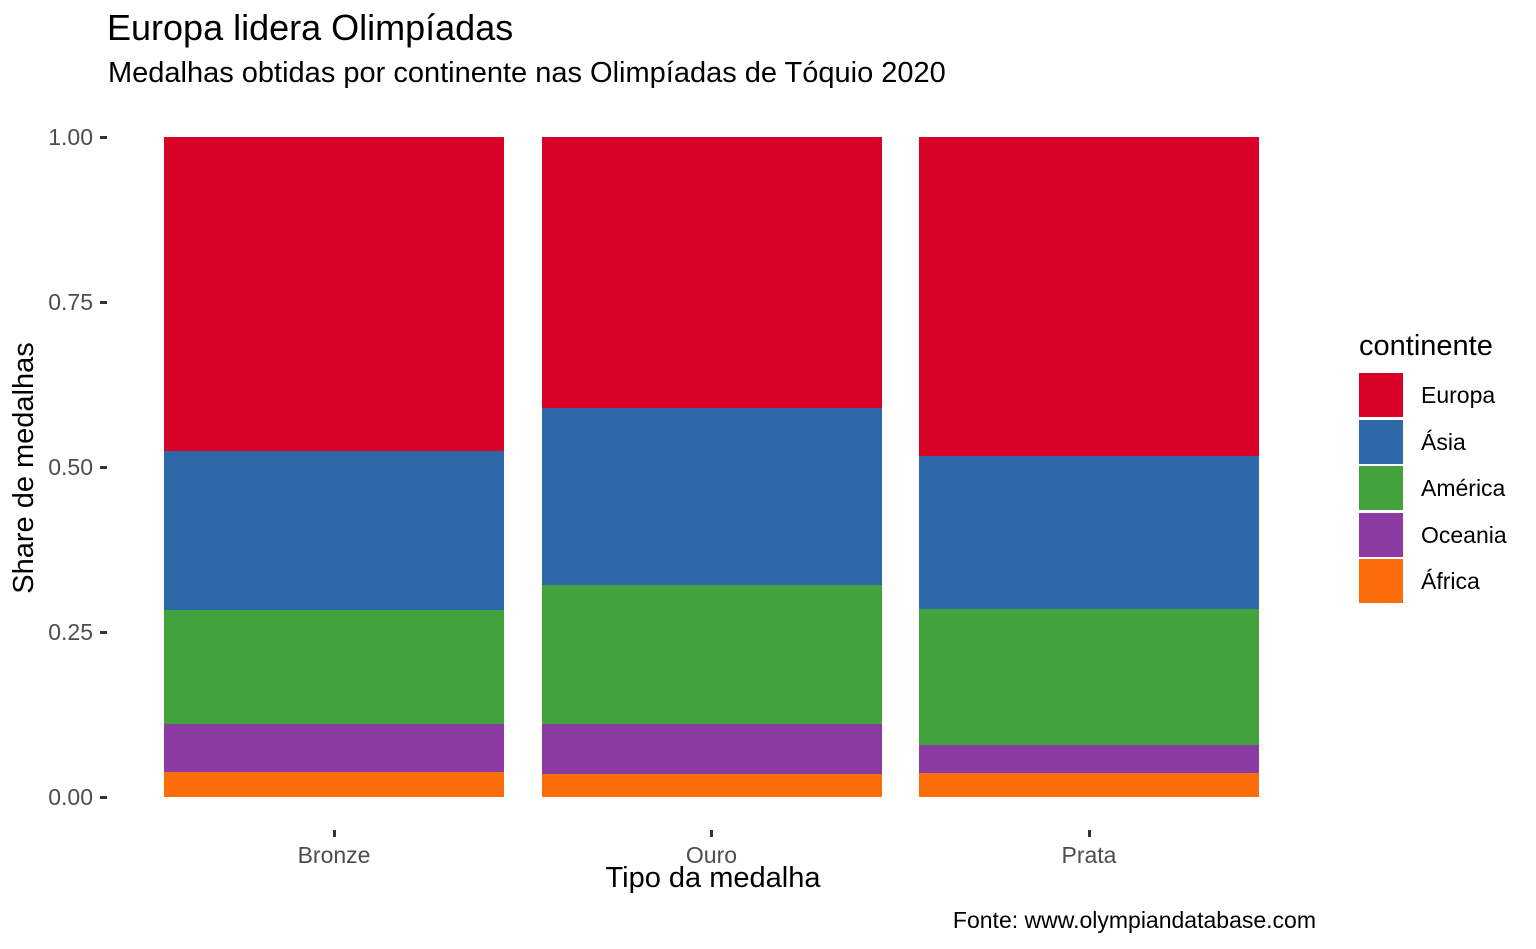 The width and height of the screenshot is (1536, 949). Describe the element at coordinates (711, 655) in the screenshot. I see `bar-segment-ouro-américa` at that location.